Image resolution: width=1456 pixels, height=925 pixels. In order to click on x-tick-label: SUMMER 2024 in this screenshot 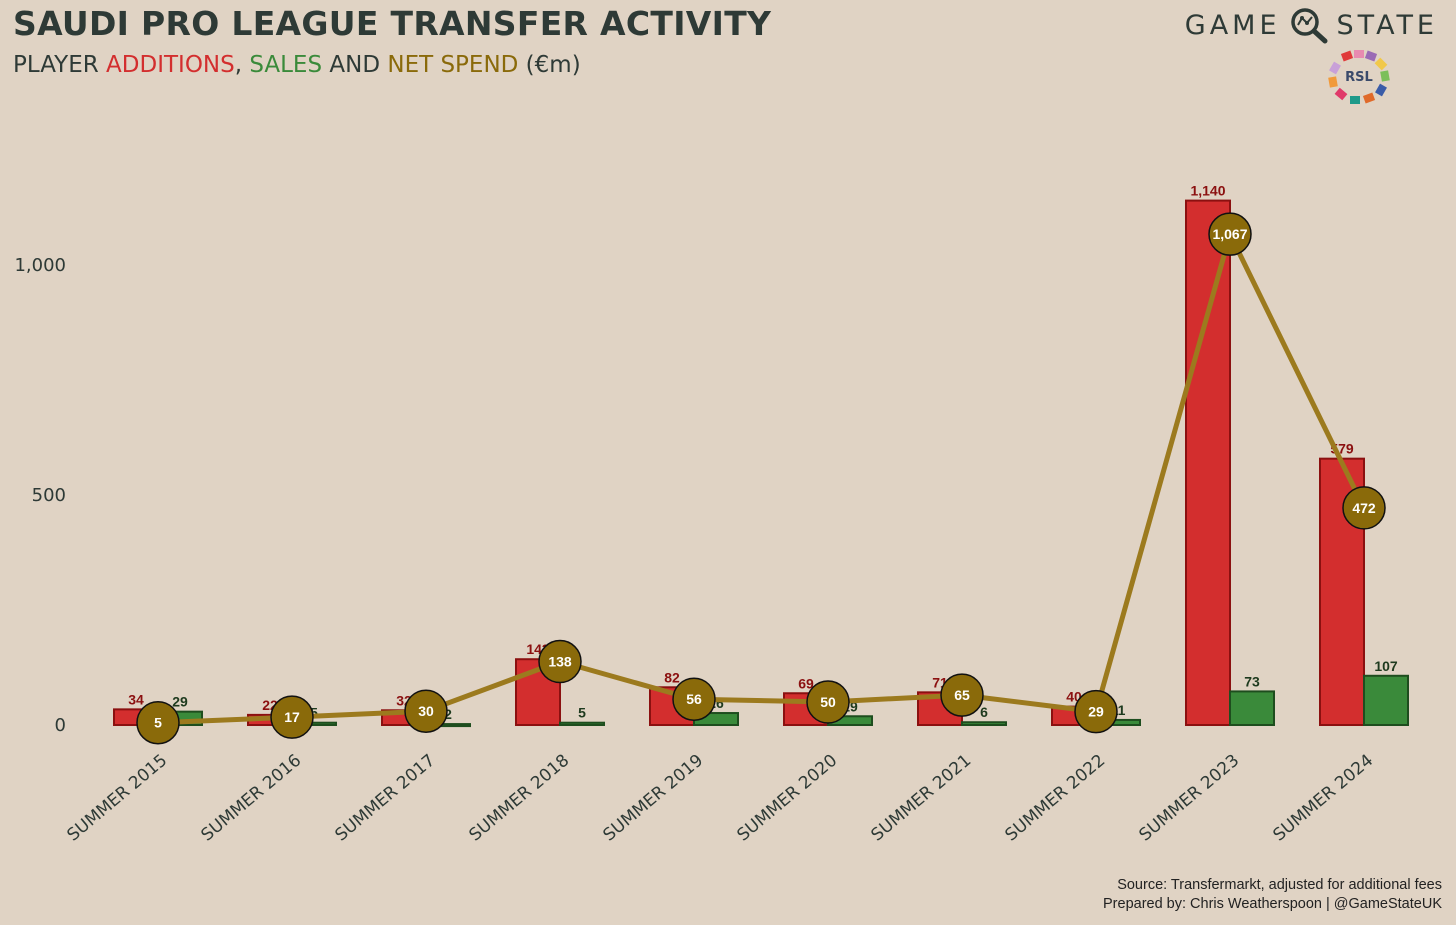, I will do `click(1324, 798)`.